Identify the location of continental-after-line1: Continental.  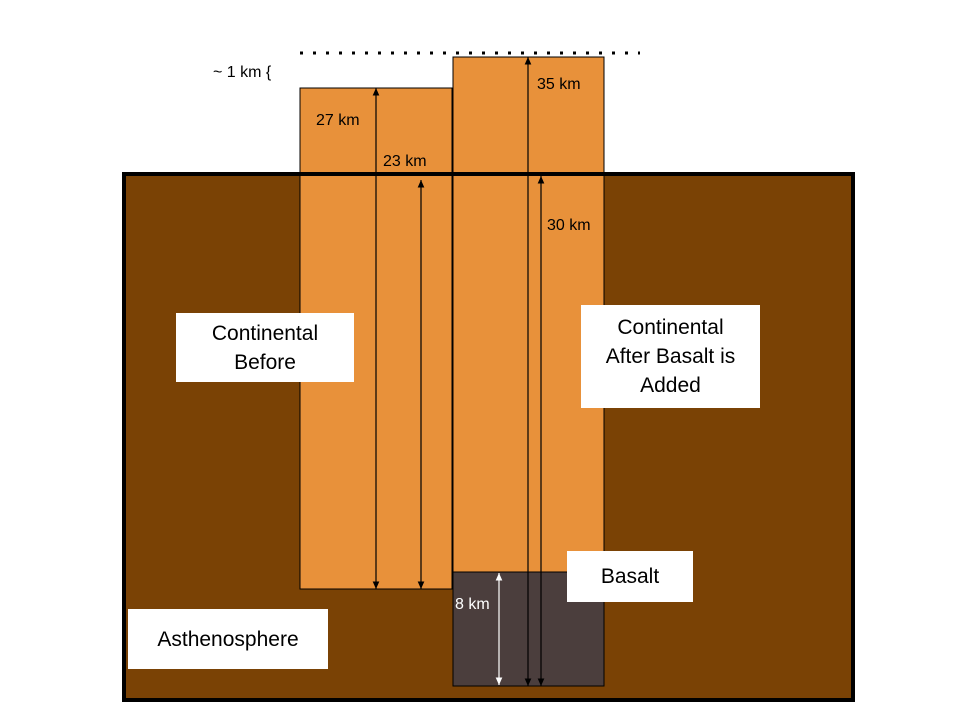
(670, 327).